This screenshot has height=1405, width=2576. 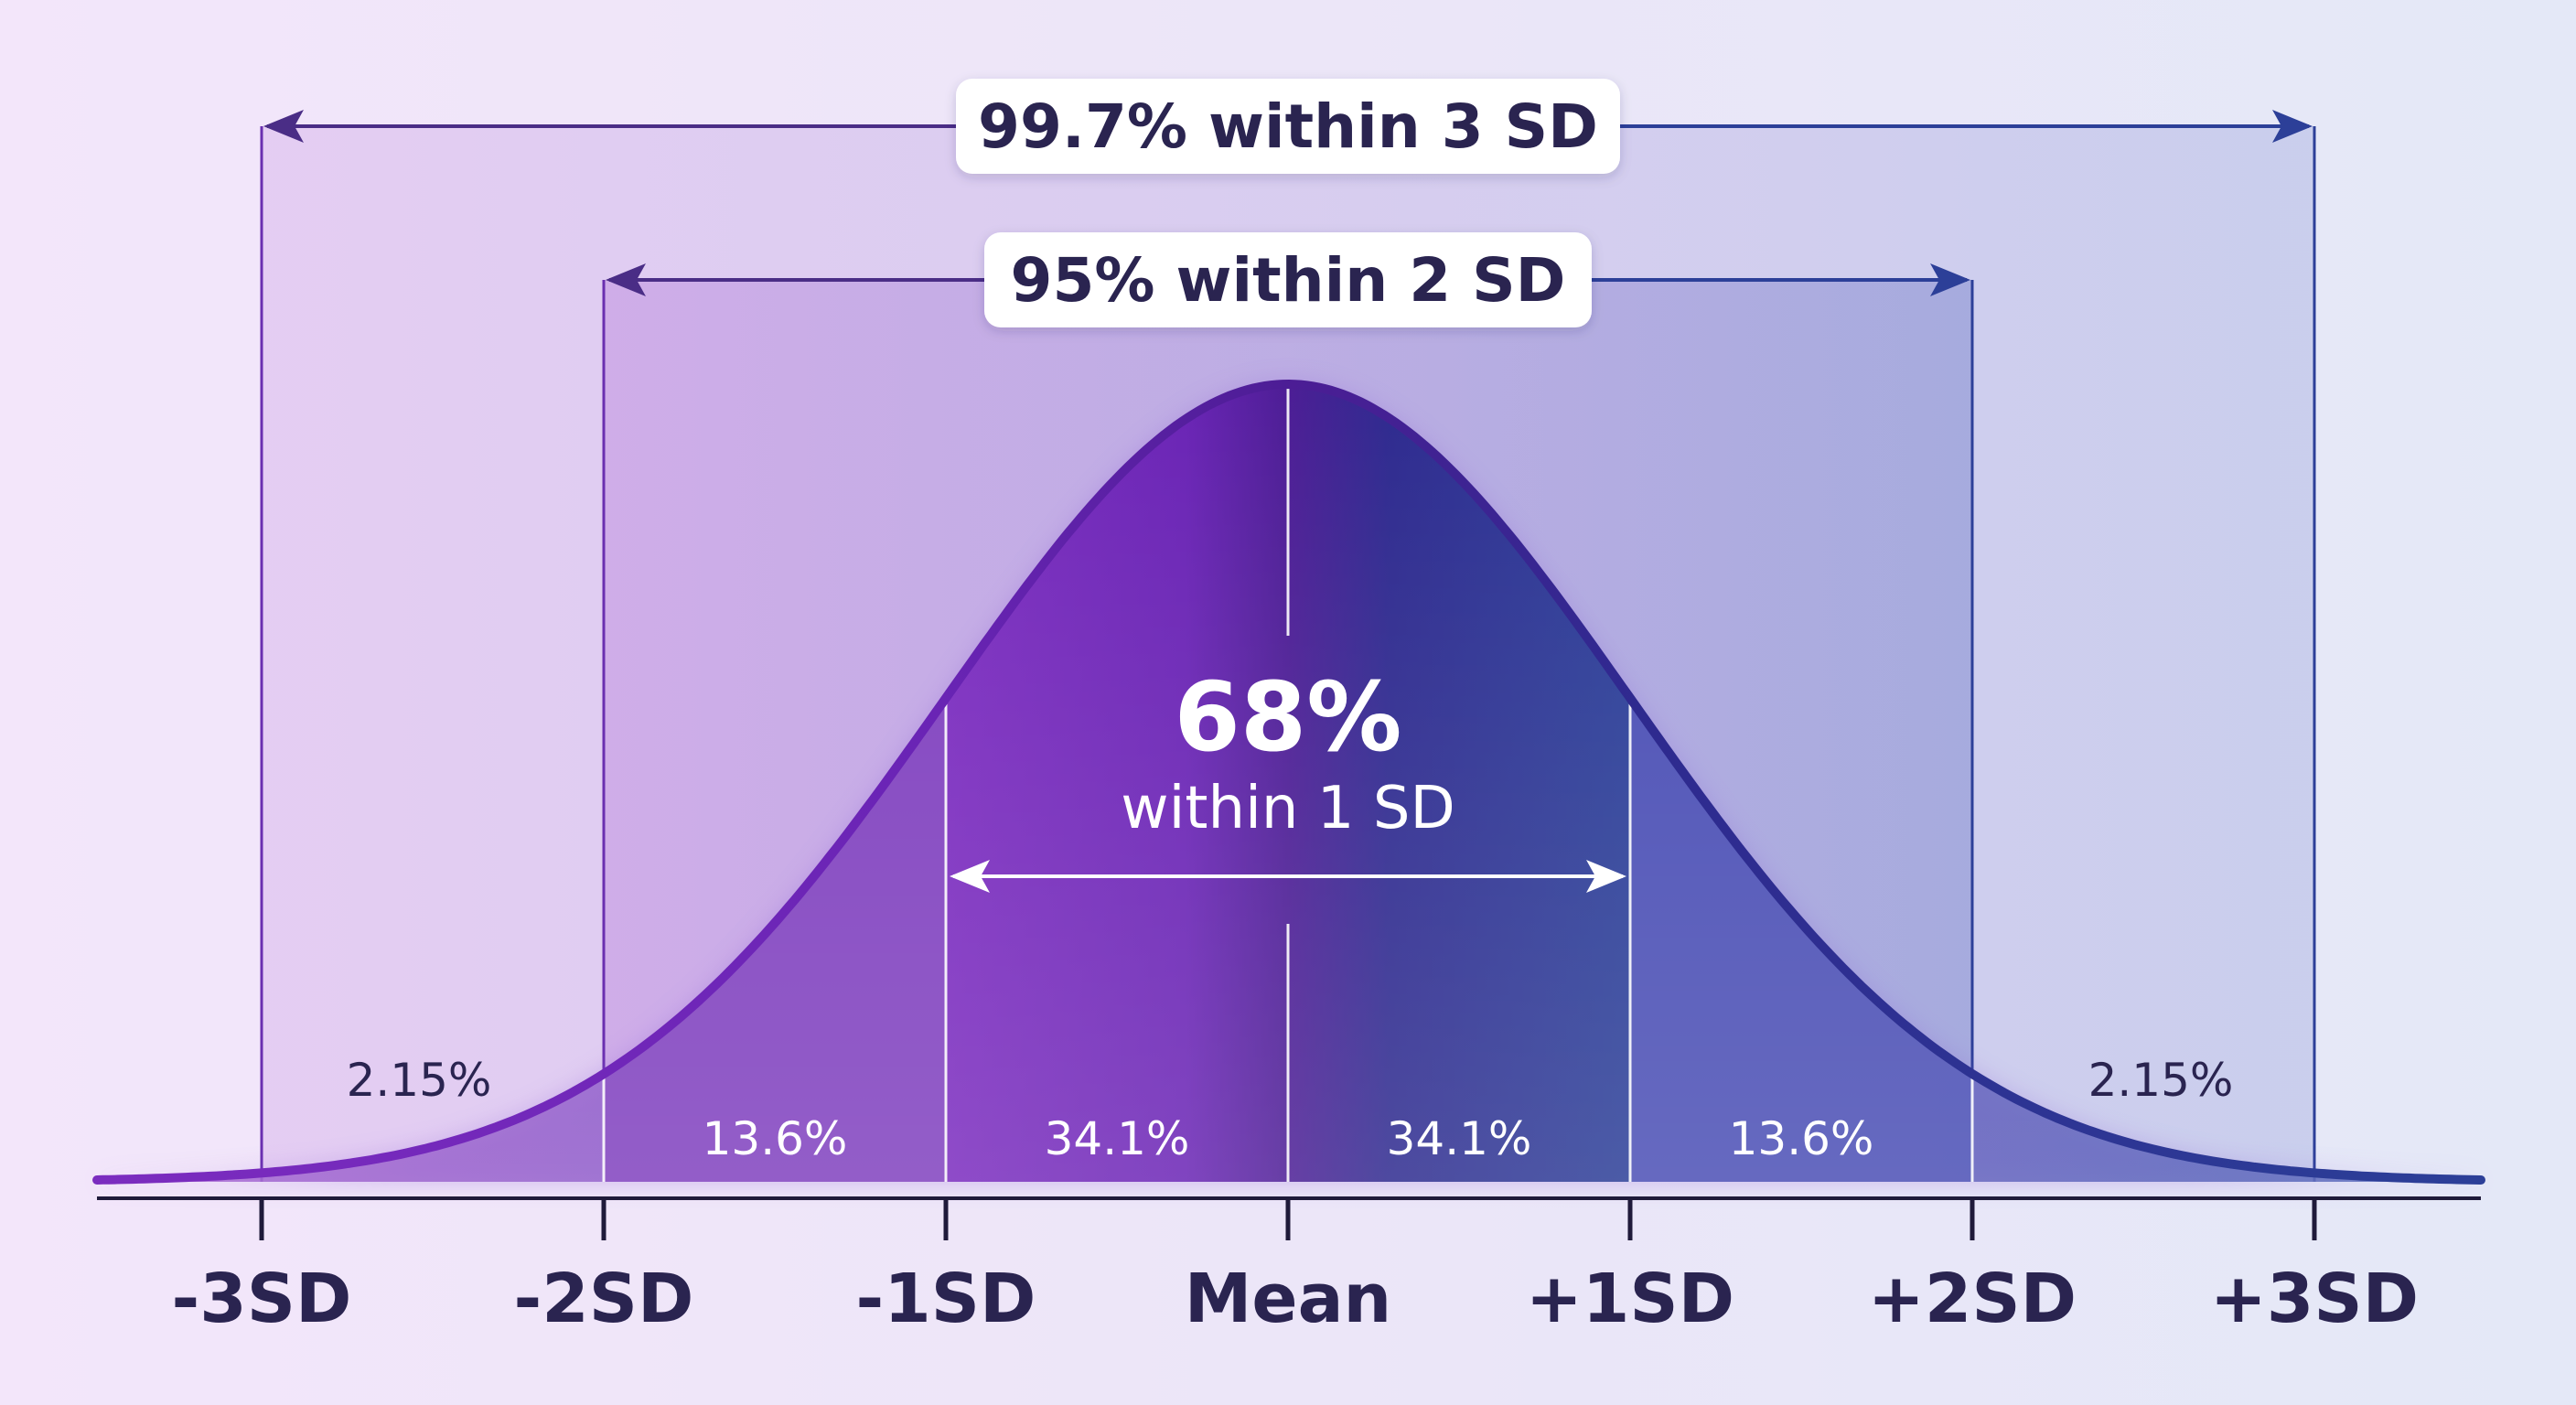 What do you see at coordinates (1288, 203) in the screenshot?
I see `range-arrows: 99.7% within 3 SD 95% within 2 SD` at bounding box center [1288, 203].